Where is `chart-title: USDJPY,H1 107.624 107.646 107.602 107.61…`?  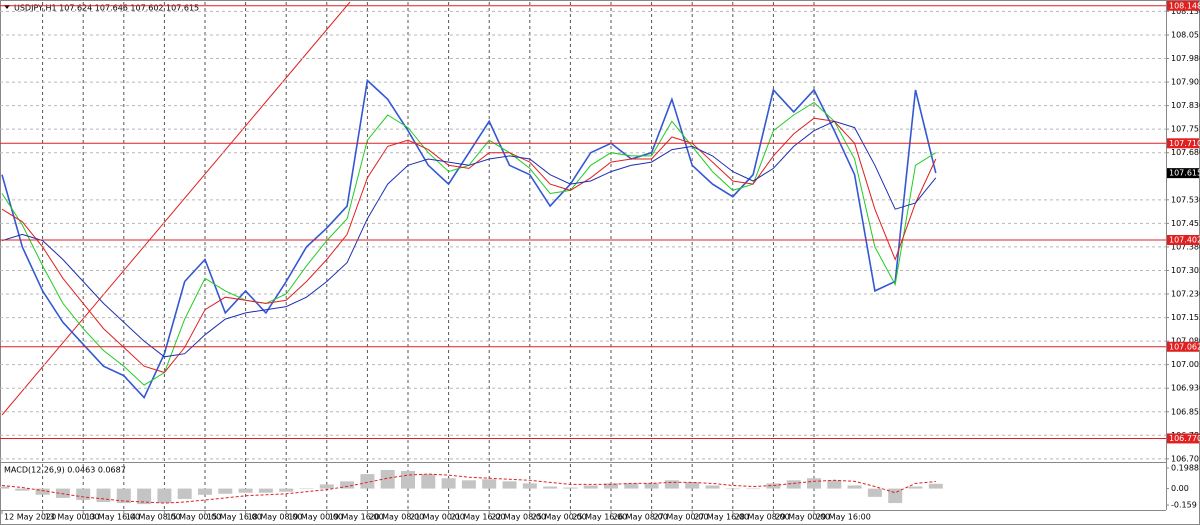
chart-title: USDJPY,H1 107.624 107.646 107.602 107.61… is located at coordinates (106, 8).